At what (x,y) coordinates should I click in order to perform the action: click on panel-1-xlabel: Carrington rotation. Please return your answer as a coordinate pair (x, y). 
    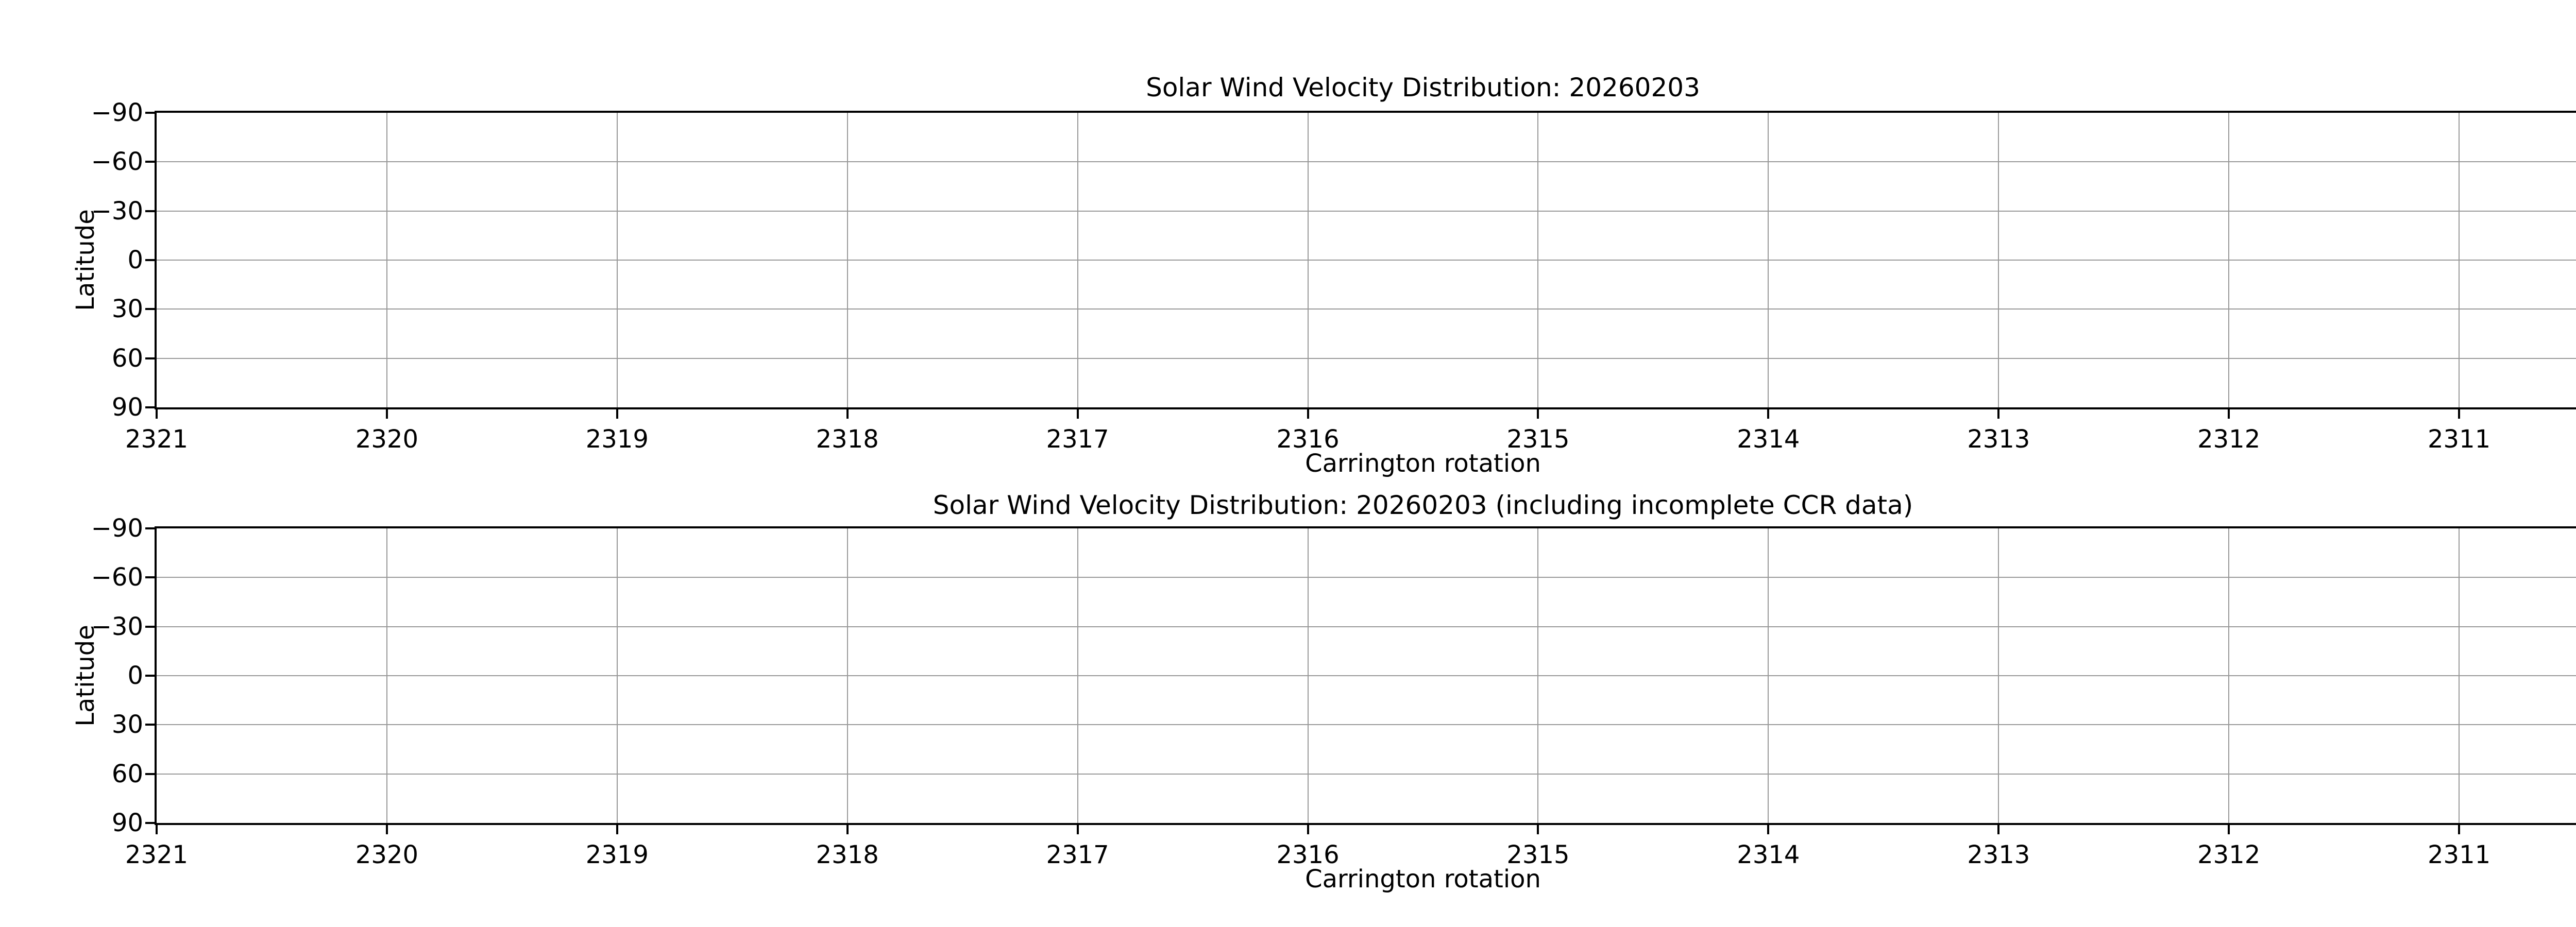
    Looking at the image, I should click on (1423, 463).